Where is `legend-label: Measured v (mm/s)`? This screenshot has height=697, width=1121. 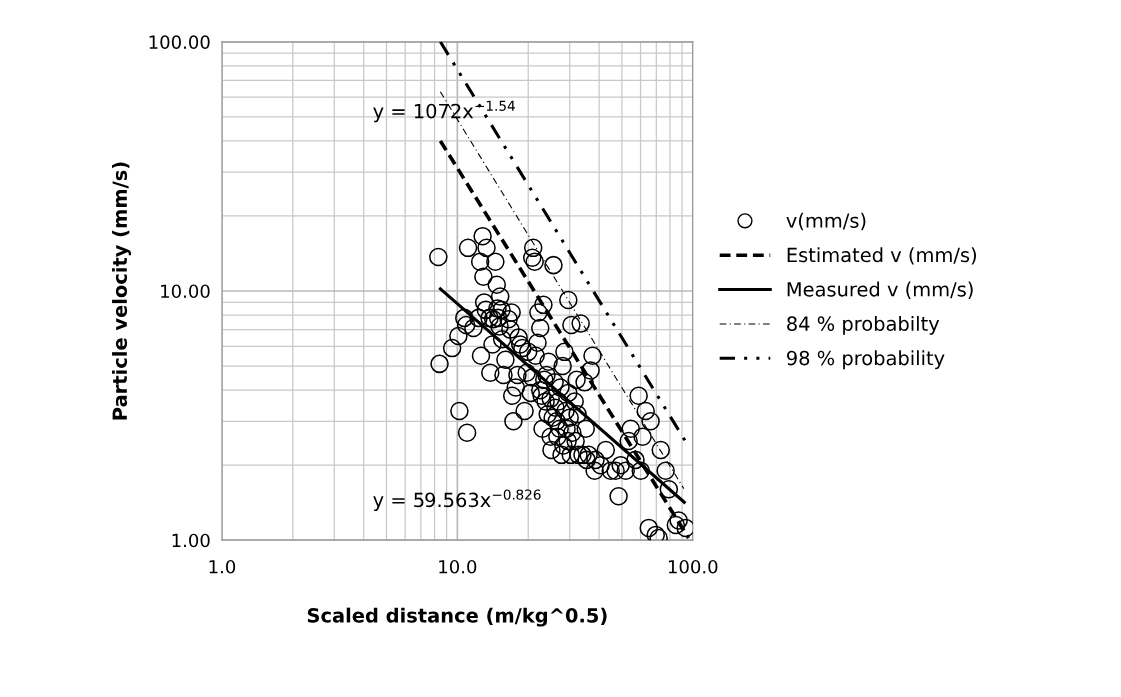
legend-label: Measured v (mm/s) is located at coordinates (880, 290).